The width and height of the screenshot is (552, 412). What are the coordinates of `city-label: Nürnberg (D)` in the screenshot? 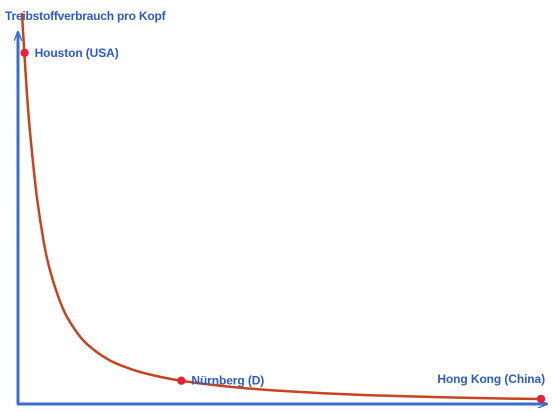 It's located at (227, 381).